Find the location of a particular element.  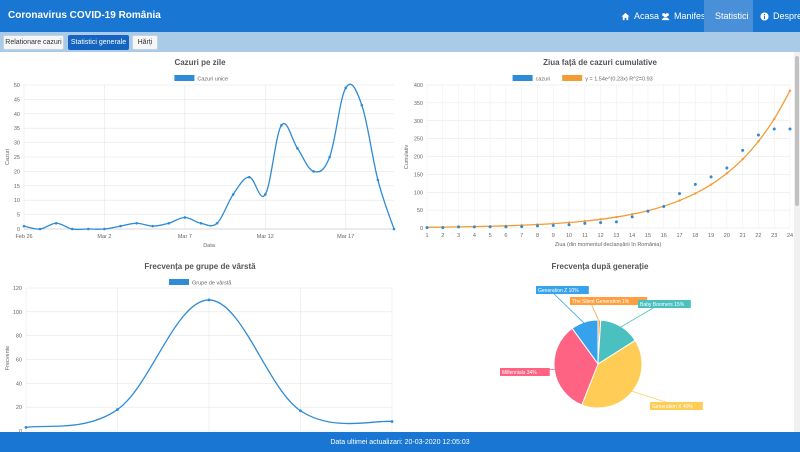

y-tick-label: 40 is located at coordinates (19, 384).